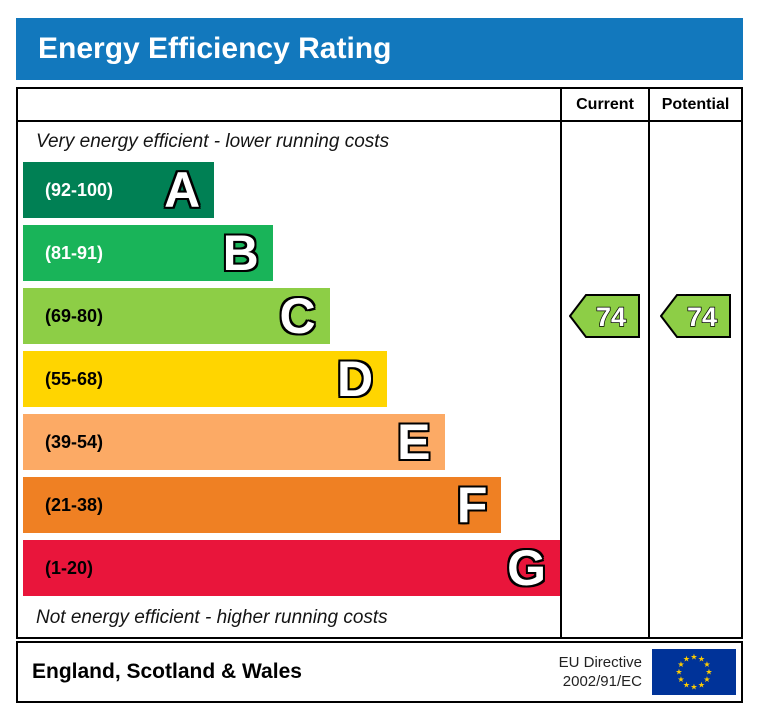 The image size is (760, 715). I want to click on region-label: England, Scotland & Wales, so click(167, 671).